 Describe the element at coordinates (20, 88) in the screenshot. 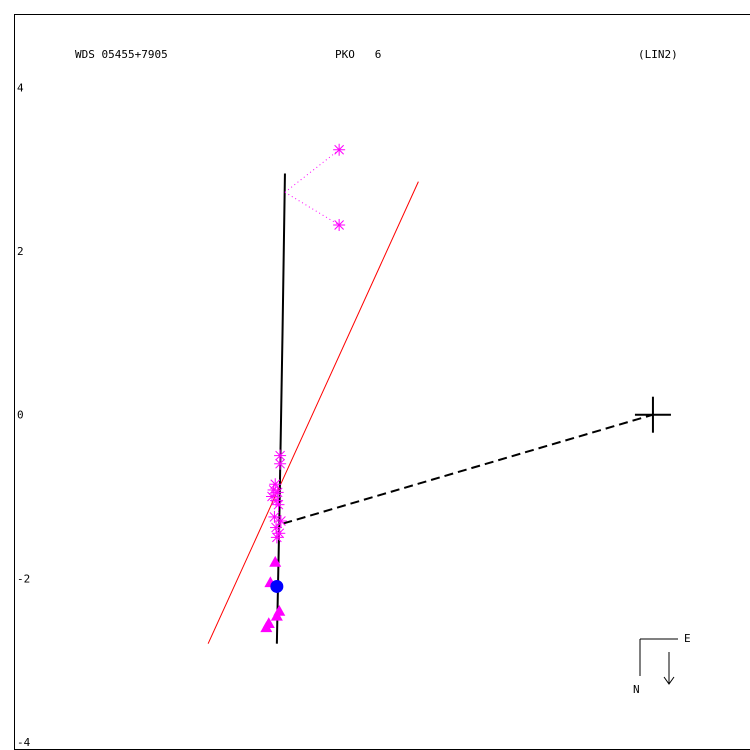

I see `y-tick-label: 4` at that location.